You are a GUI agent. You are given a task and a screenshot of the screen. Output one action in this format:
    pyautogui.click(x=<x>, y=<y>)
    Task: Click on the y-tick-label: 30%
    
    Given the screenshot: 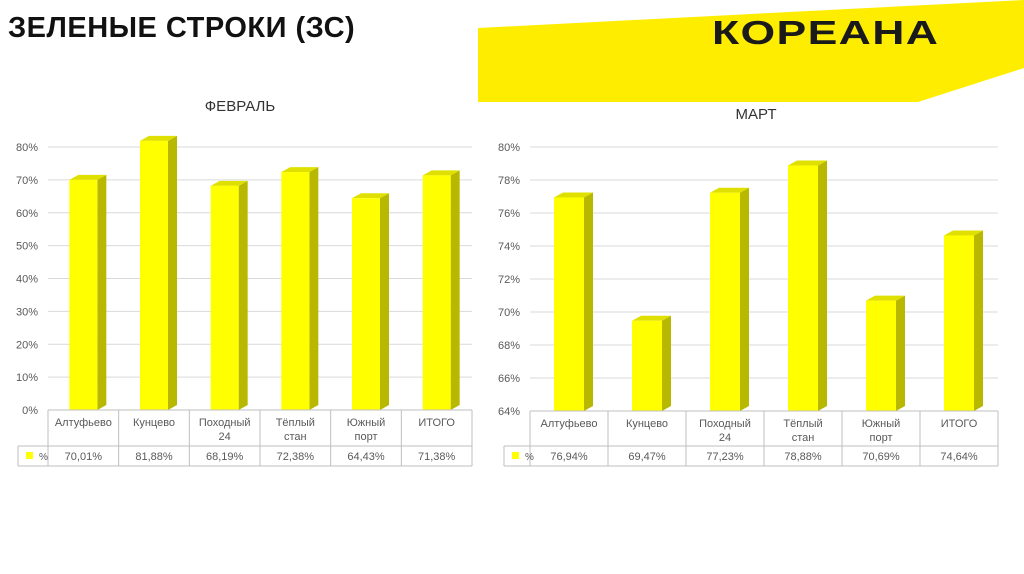 What is the action you would take?
    pyautogui.click(x=27, y=312)
    